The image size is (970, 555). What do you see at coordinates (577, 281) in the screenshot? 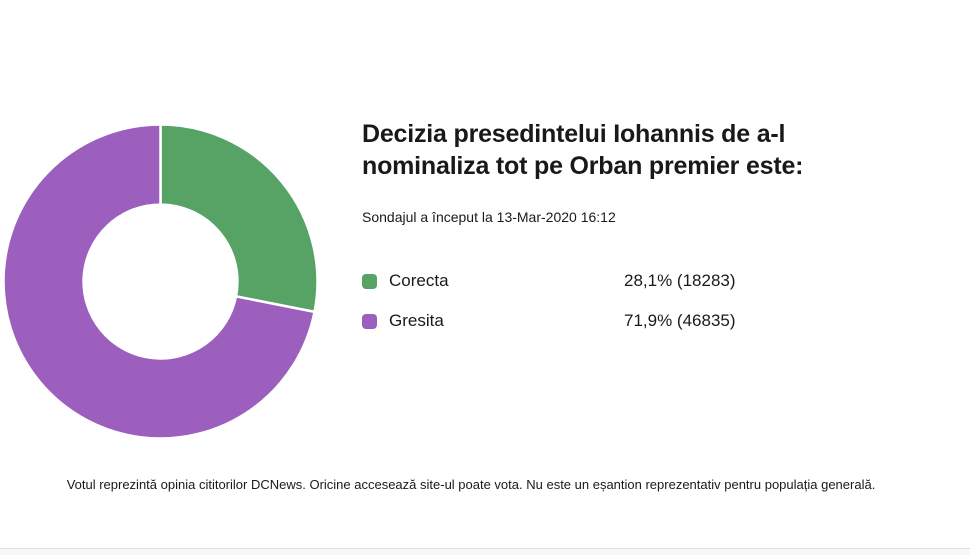
I see `legend-row-corecta: Corecta 28,1% (18283)` at bounding box center [577, 281].